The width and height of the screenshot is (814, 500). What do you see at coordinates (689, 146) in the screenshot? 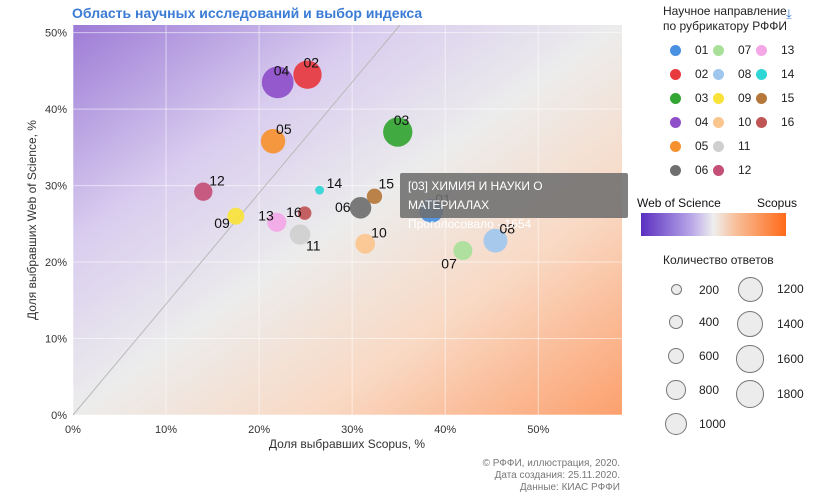
I see `legend-item-05: 05` at bounding box center [689, 146].